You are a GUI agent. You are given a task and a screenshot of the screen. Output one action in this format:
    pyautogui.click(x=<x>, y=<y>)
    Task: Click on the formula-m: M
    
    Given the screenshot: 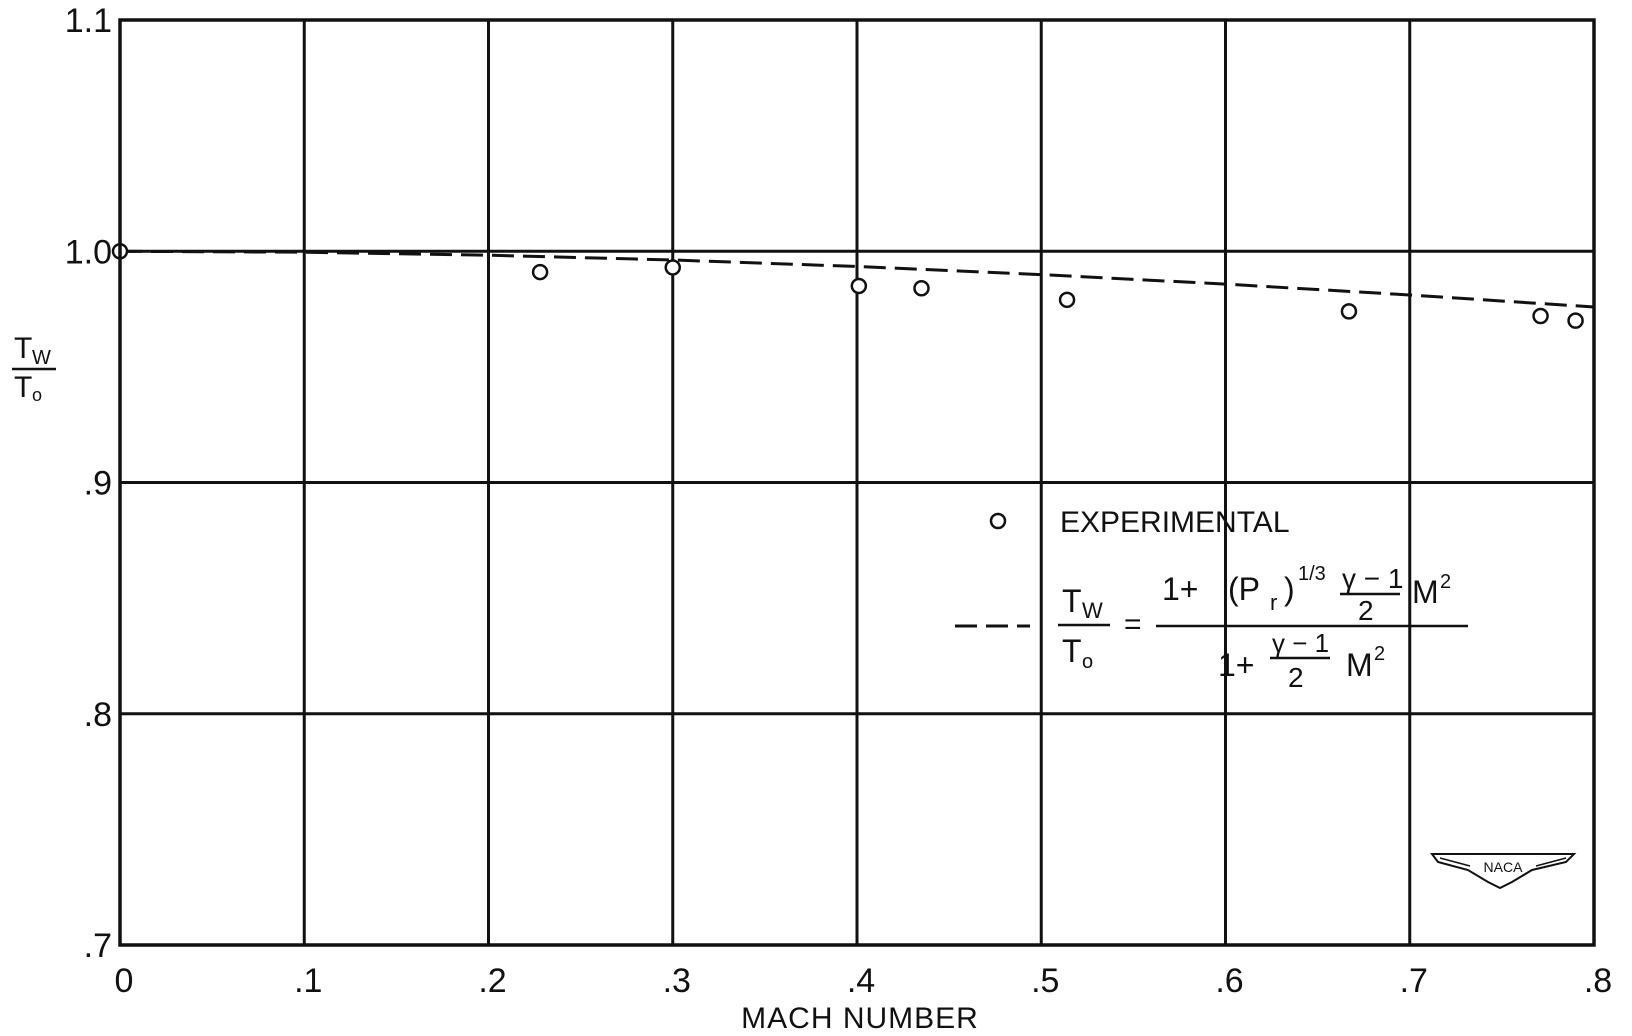 What is the action you would take?
    pyautogui.click(x=1425, y=592)
    